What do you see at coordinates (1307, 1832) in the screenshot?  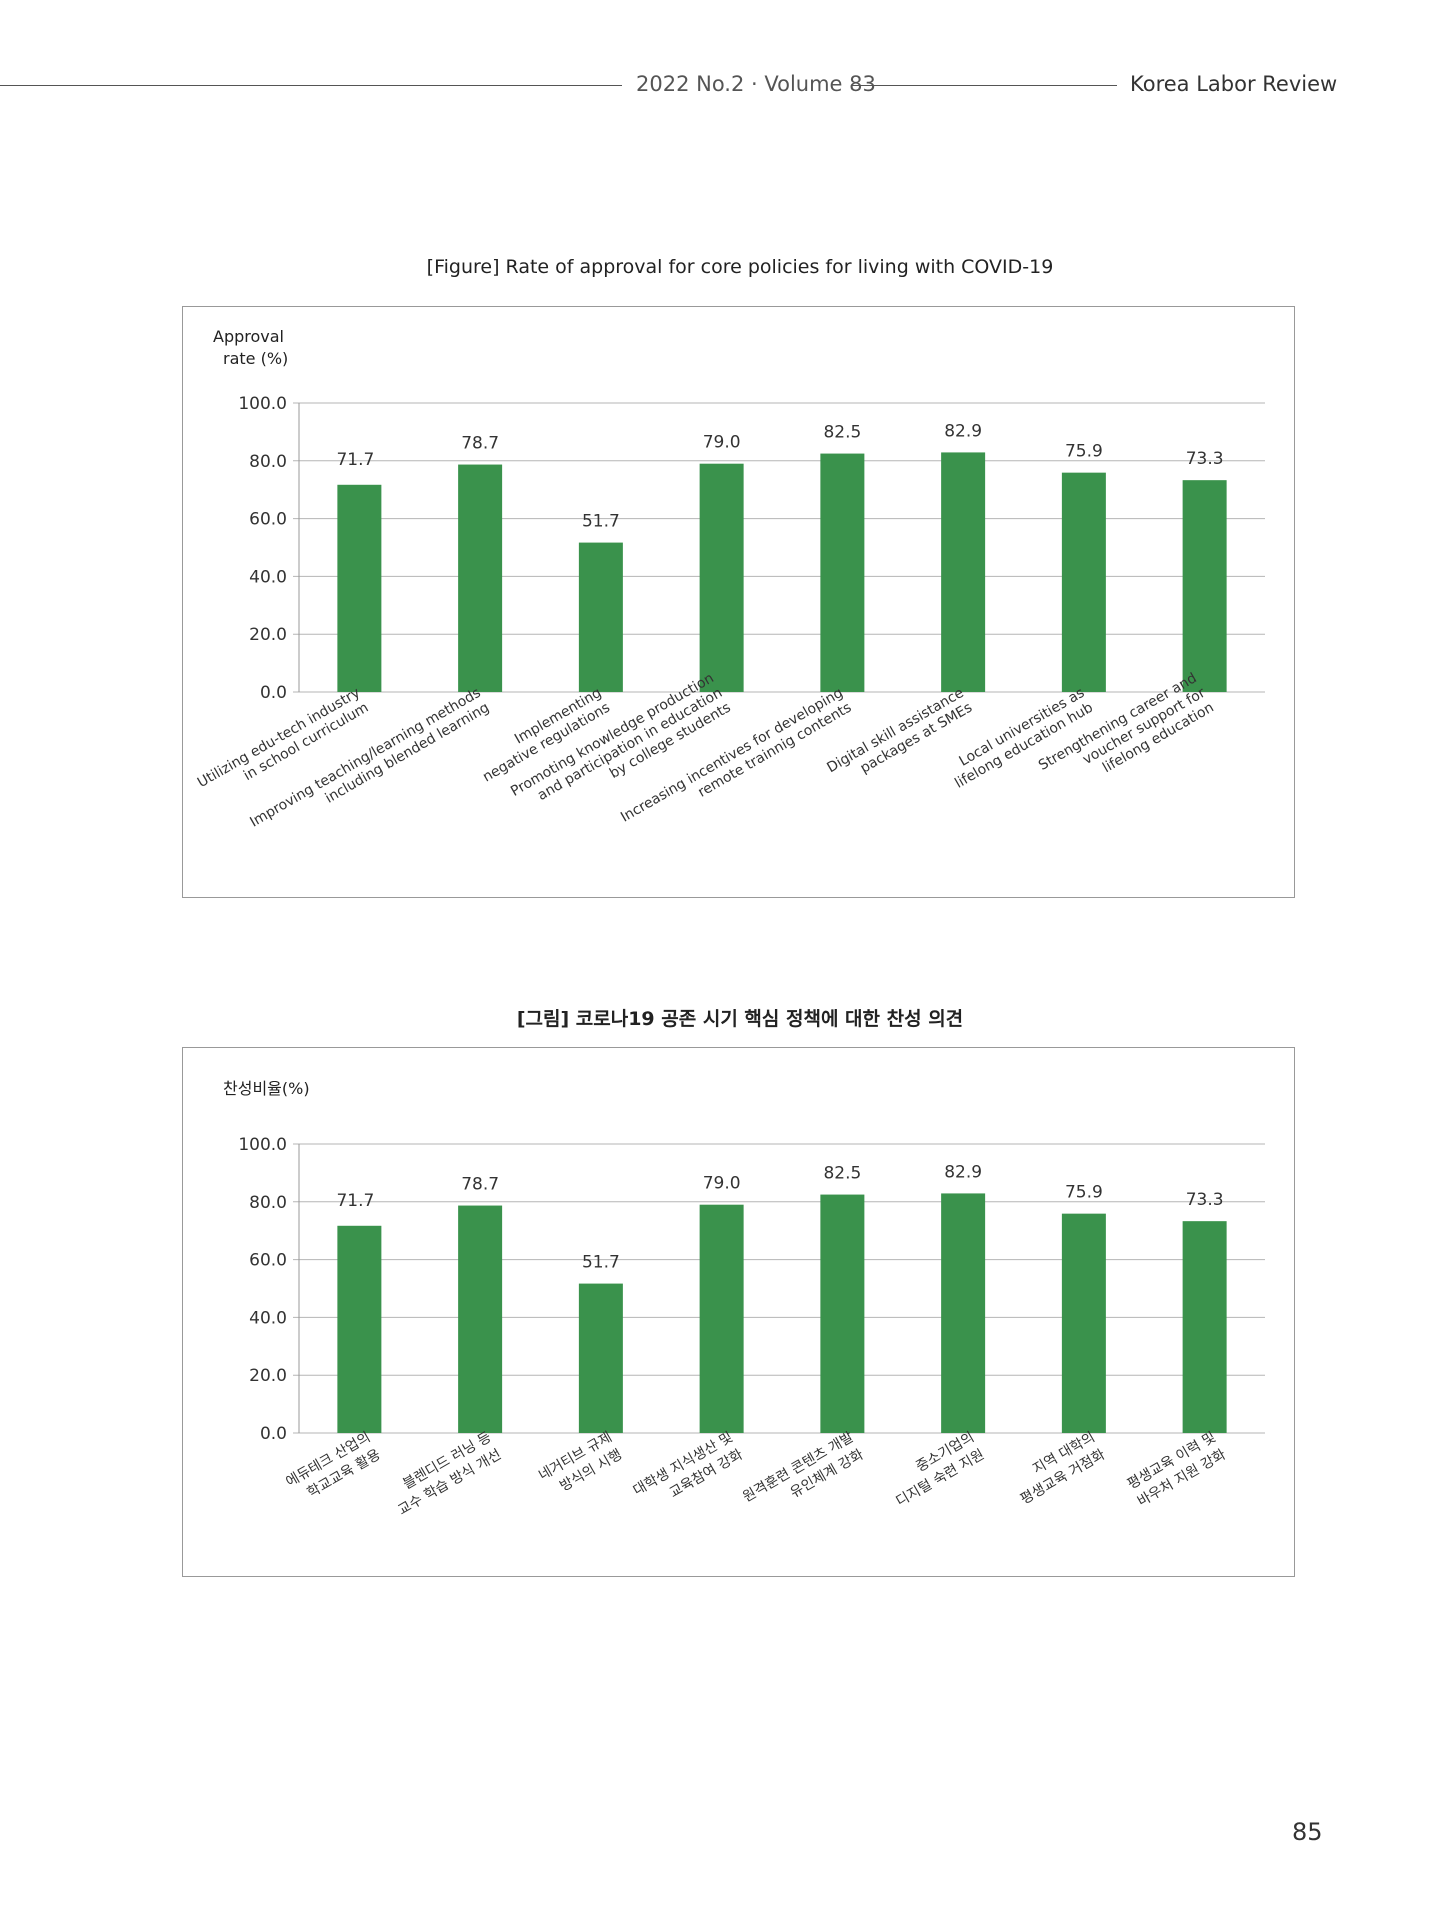 I see `page-number: 85` at bounding box center [1307, 1832].